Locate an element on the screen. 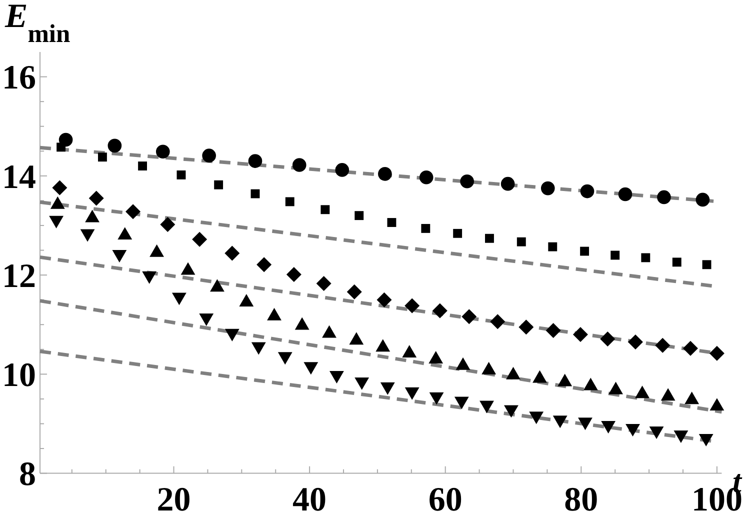  y-tick-label: 16 is located at coordinates (19, 78).